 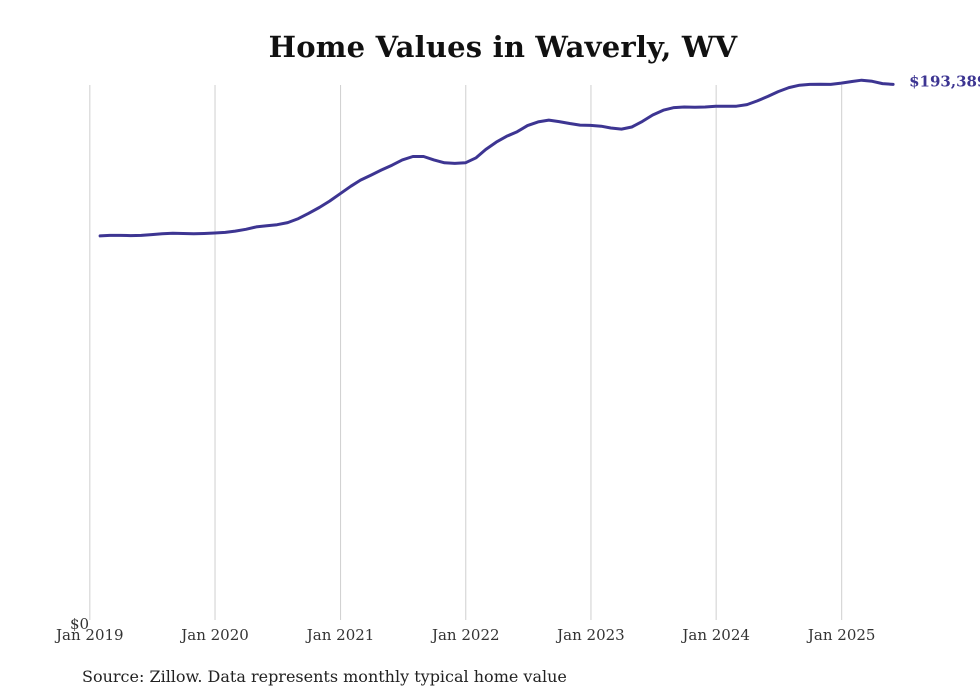 What do you see at coordinates (590, 635) in the screenshot?
I see `x-tick-label: Jan 2023` at bounding box center [590, 635].